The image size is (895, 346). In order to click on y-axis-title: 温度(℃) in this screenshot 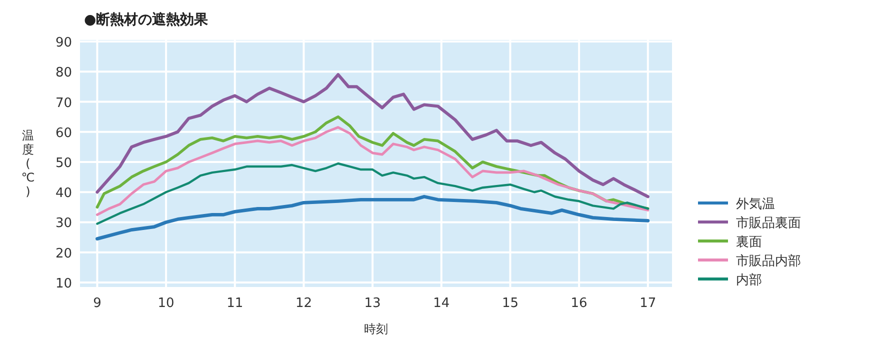, I will do `click(28, 163)`.